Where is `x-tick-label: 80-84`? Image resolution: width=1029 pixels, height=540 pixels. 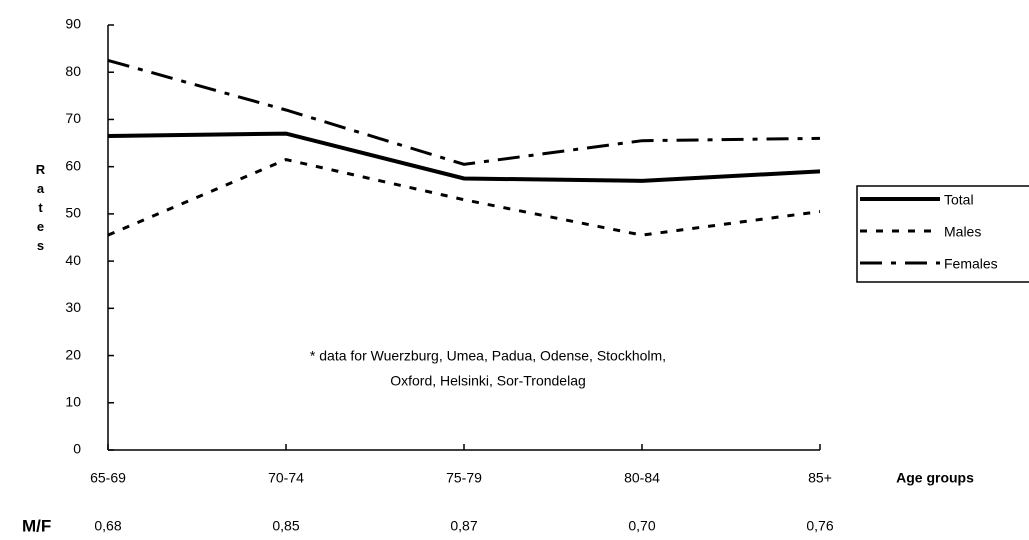 x-tick-label: 80-84 is located at coordinates (642, 478).